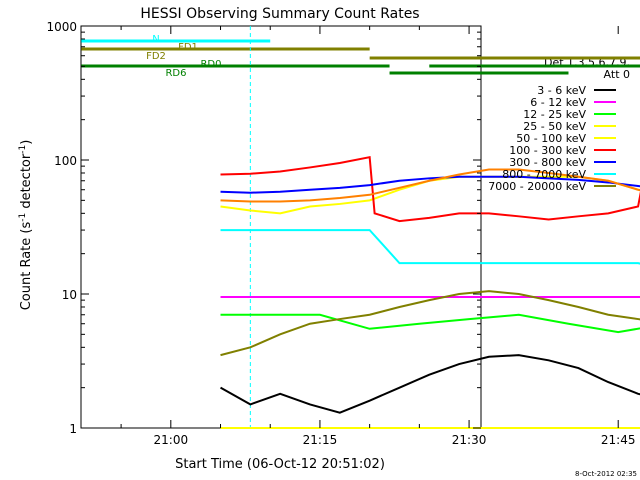  Describe the element at coordinates (280, 464) in the screenshot. I see `x-axis-label: Start Time (06-Oct-12 20:51:02)` at that location.